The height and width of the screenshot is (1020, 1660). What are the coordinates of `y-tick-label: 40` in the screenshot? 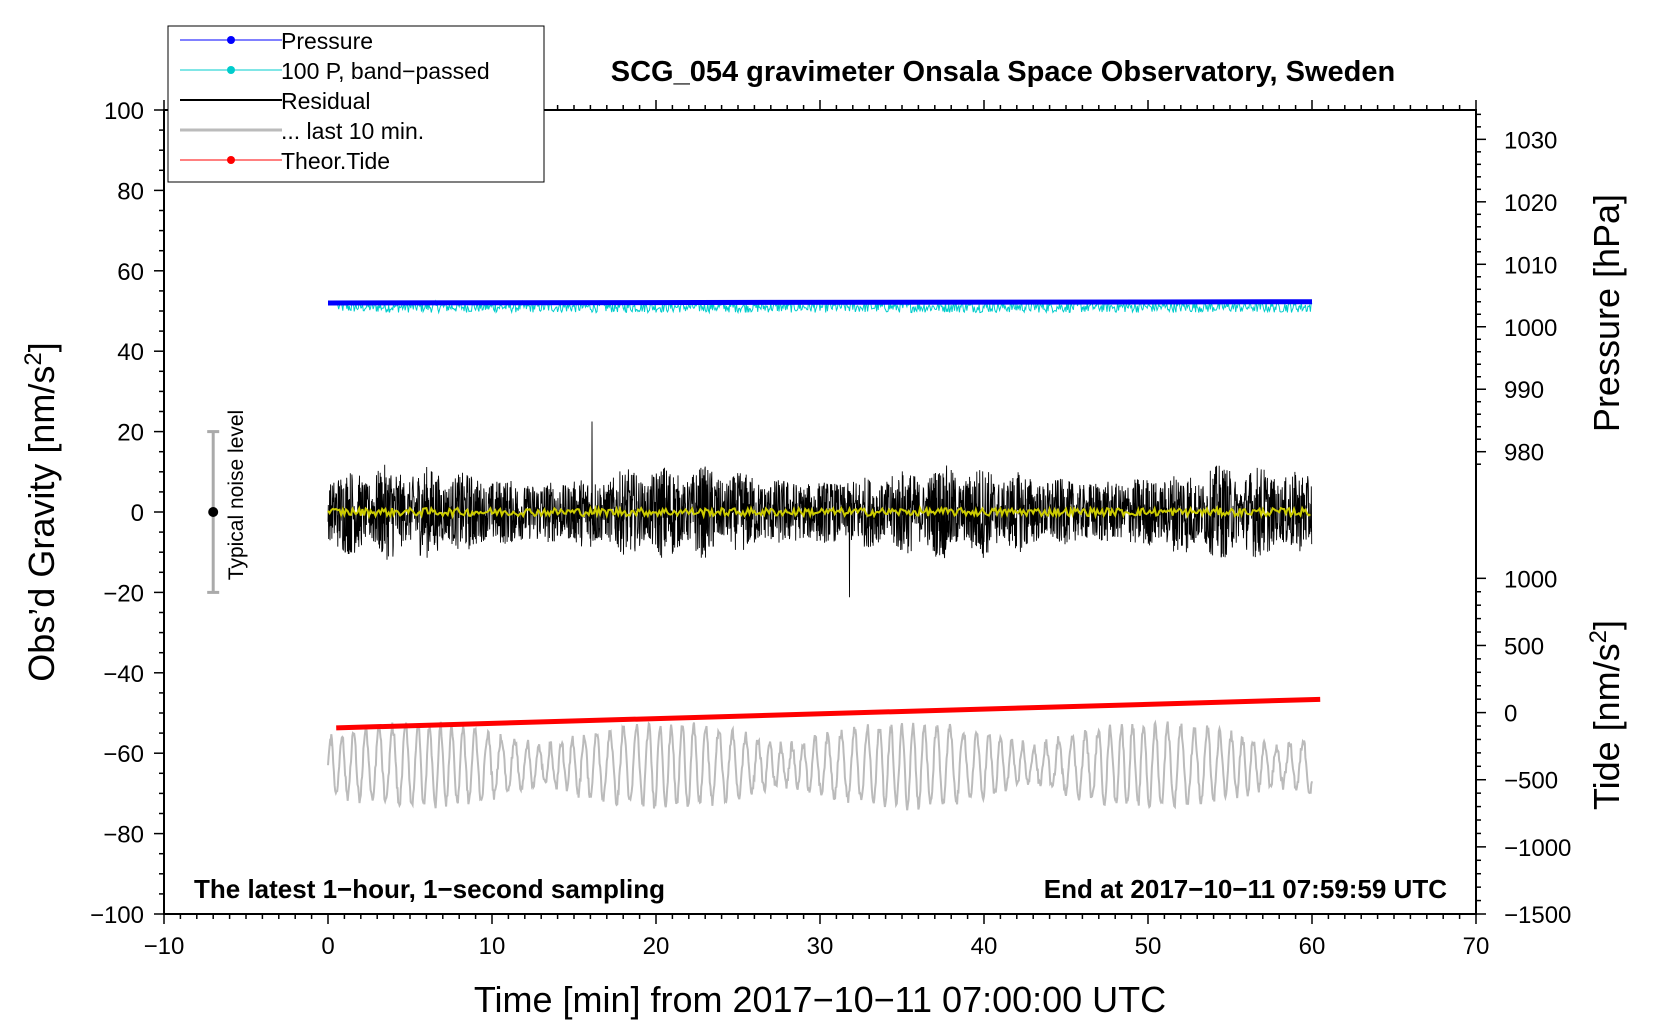 It's located at (130, 352).